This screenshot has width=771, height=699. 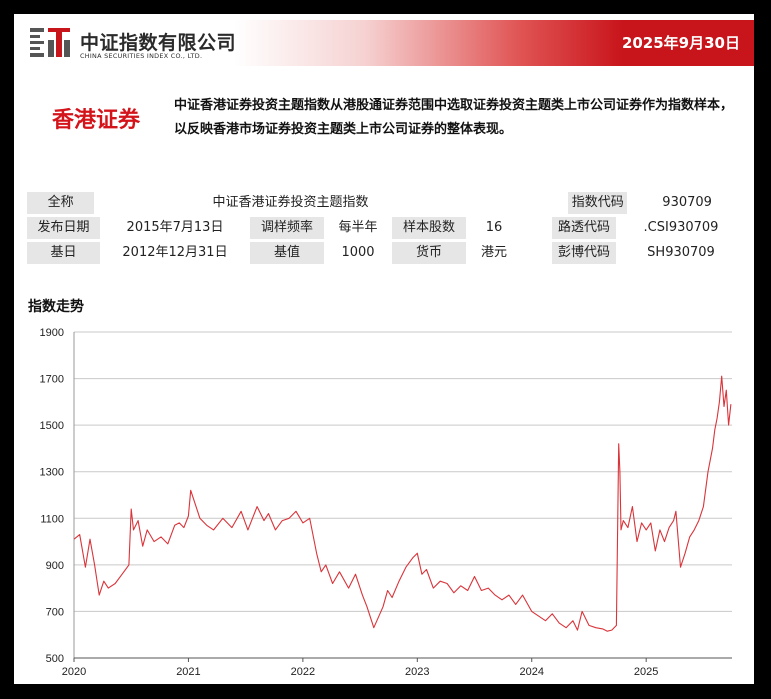 I want to click on rebalance-label: 调样频率, so click(x=287, y=228).